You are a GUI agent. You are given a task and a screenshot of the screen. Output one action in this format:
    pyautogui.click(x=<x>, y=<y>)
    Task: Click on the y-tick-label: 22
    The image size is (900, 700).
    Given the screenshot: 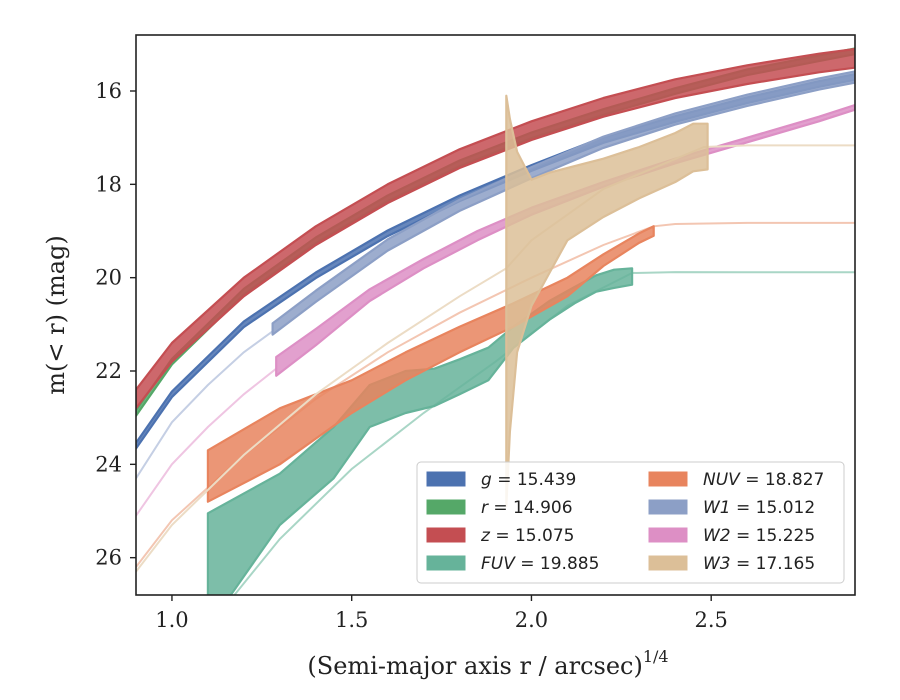 What is the action you would take?
    pyautogui.click(x=108, y=371)
    